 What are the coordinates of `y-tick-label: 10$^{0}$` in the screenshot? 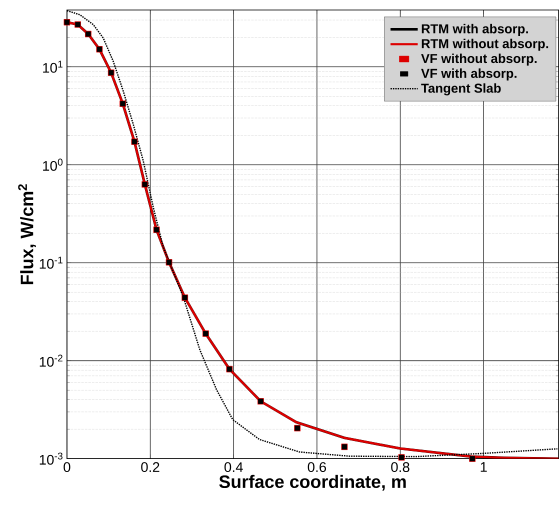 It's located at (53, 165).